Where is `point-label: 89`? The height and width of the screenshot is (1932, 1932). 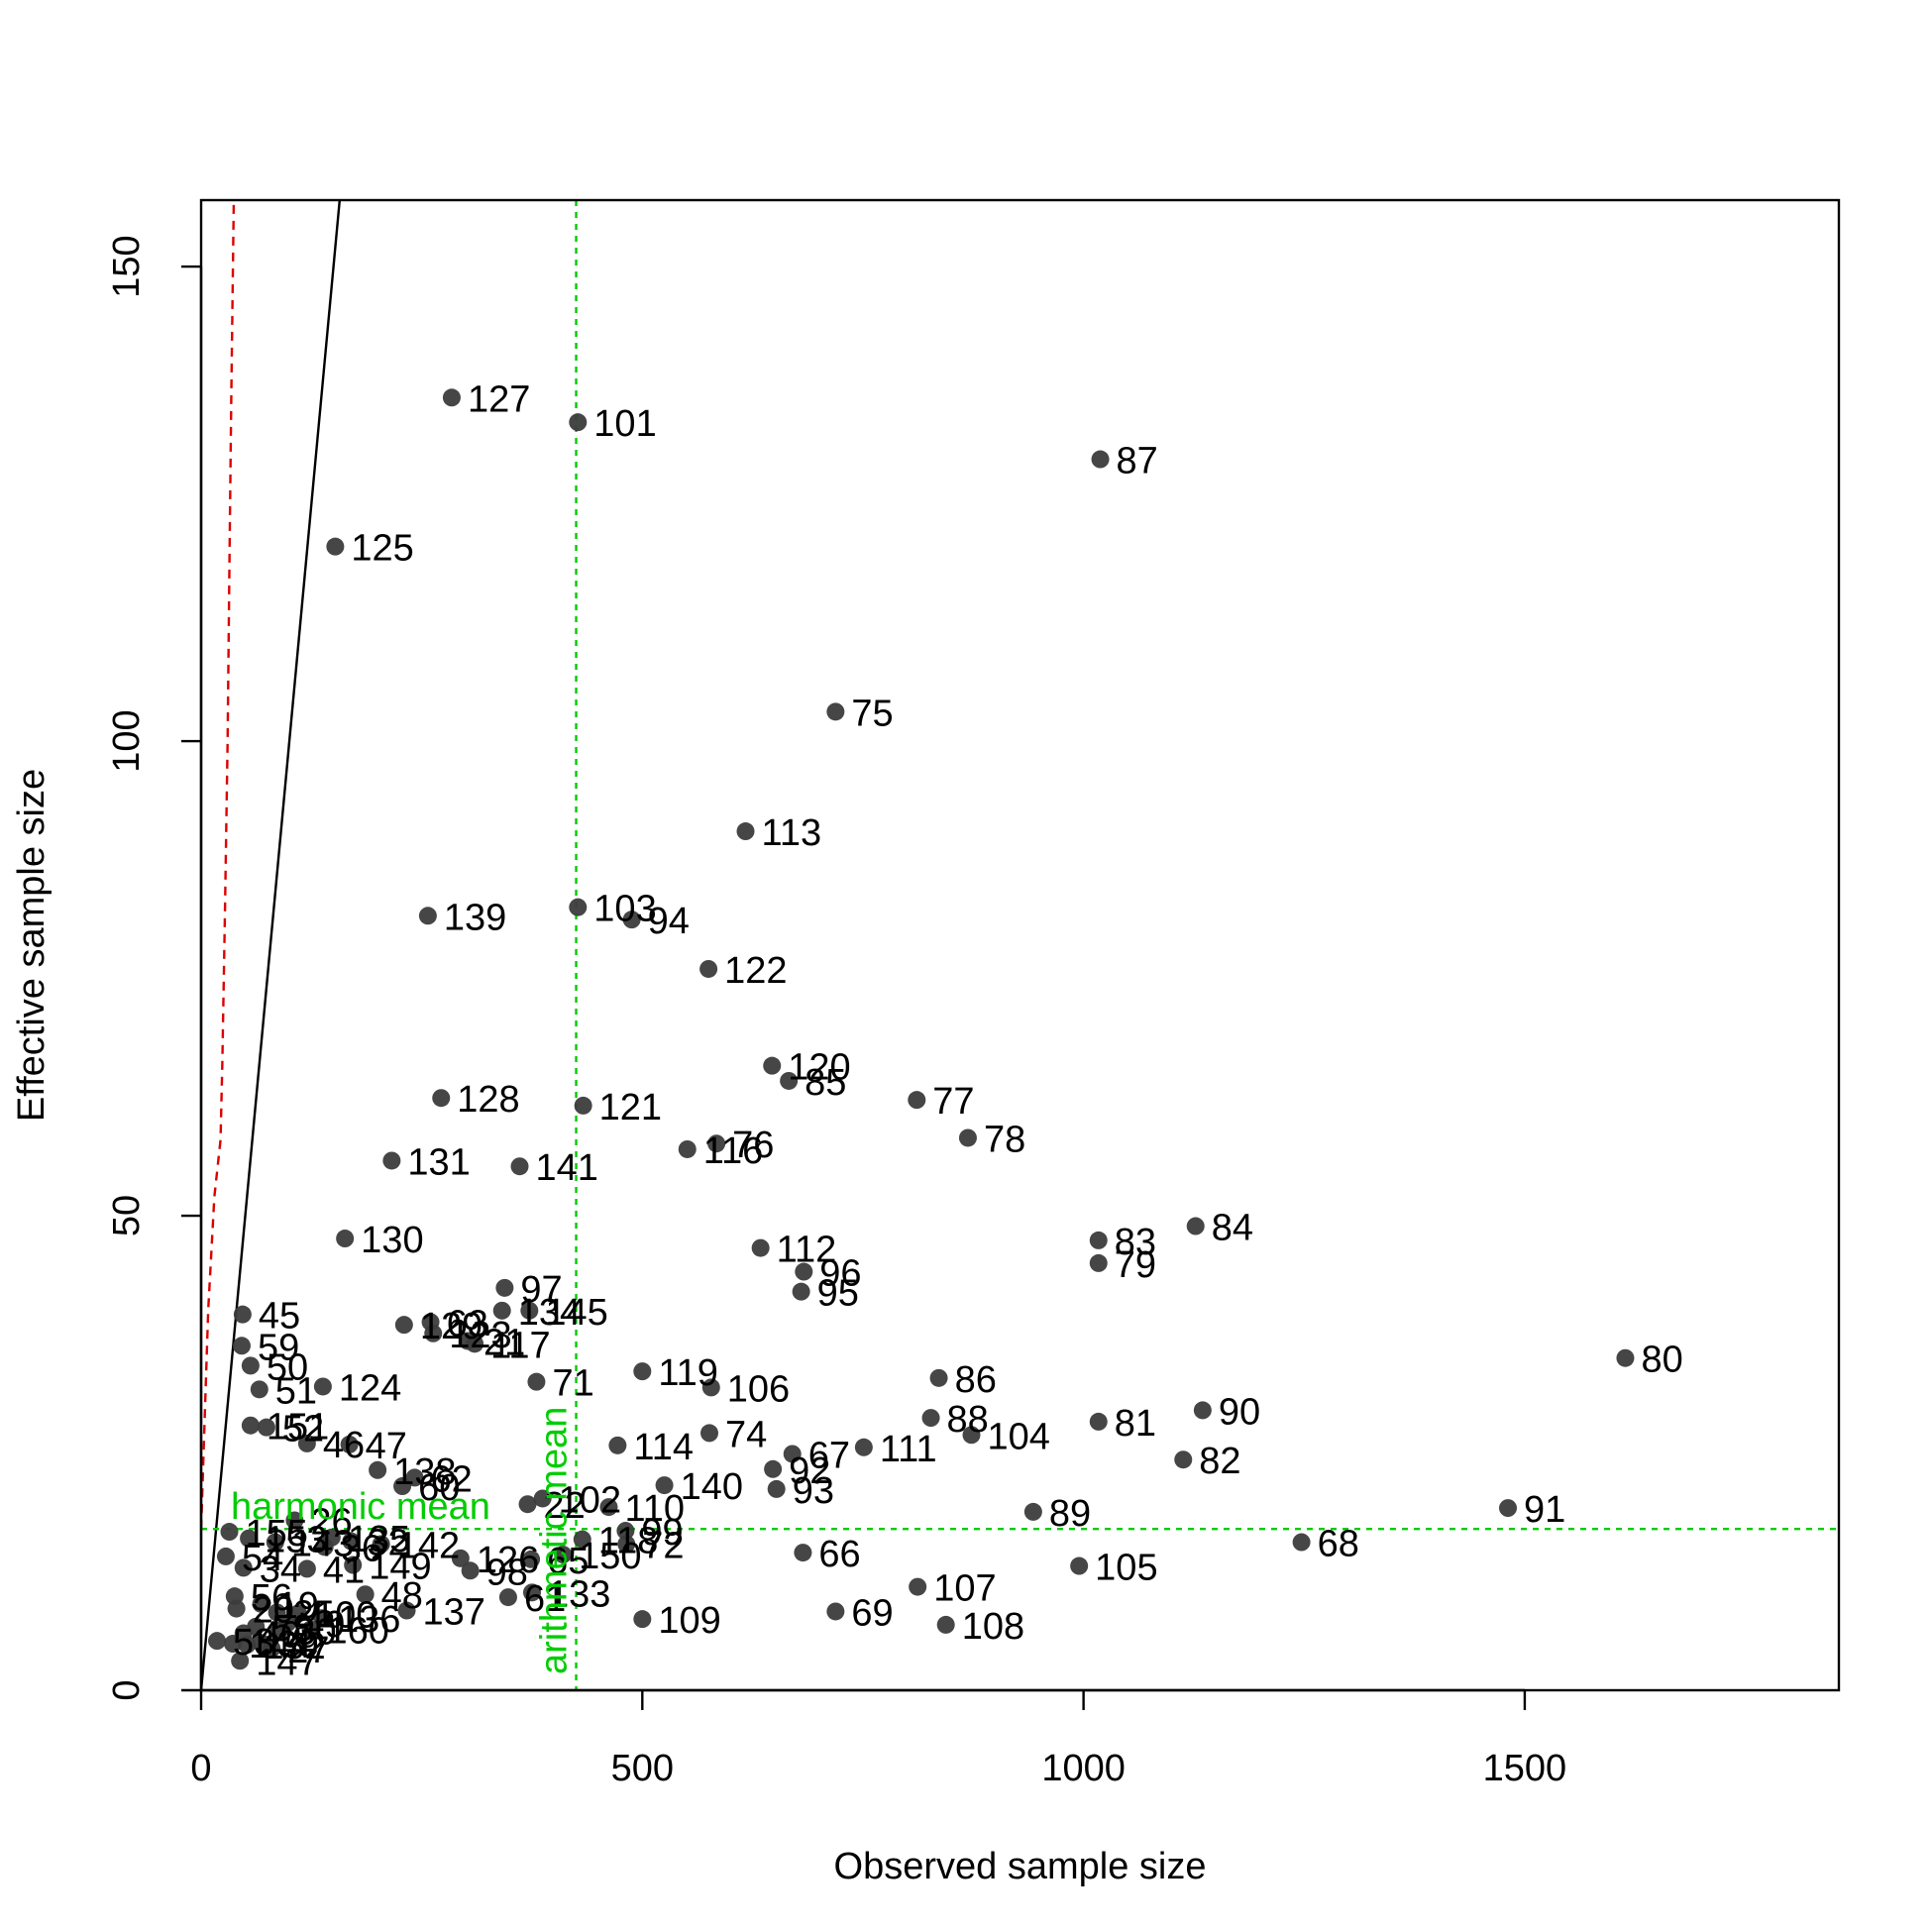
point-label: 89 is located at coordinates (1070, 1514).